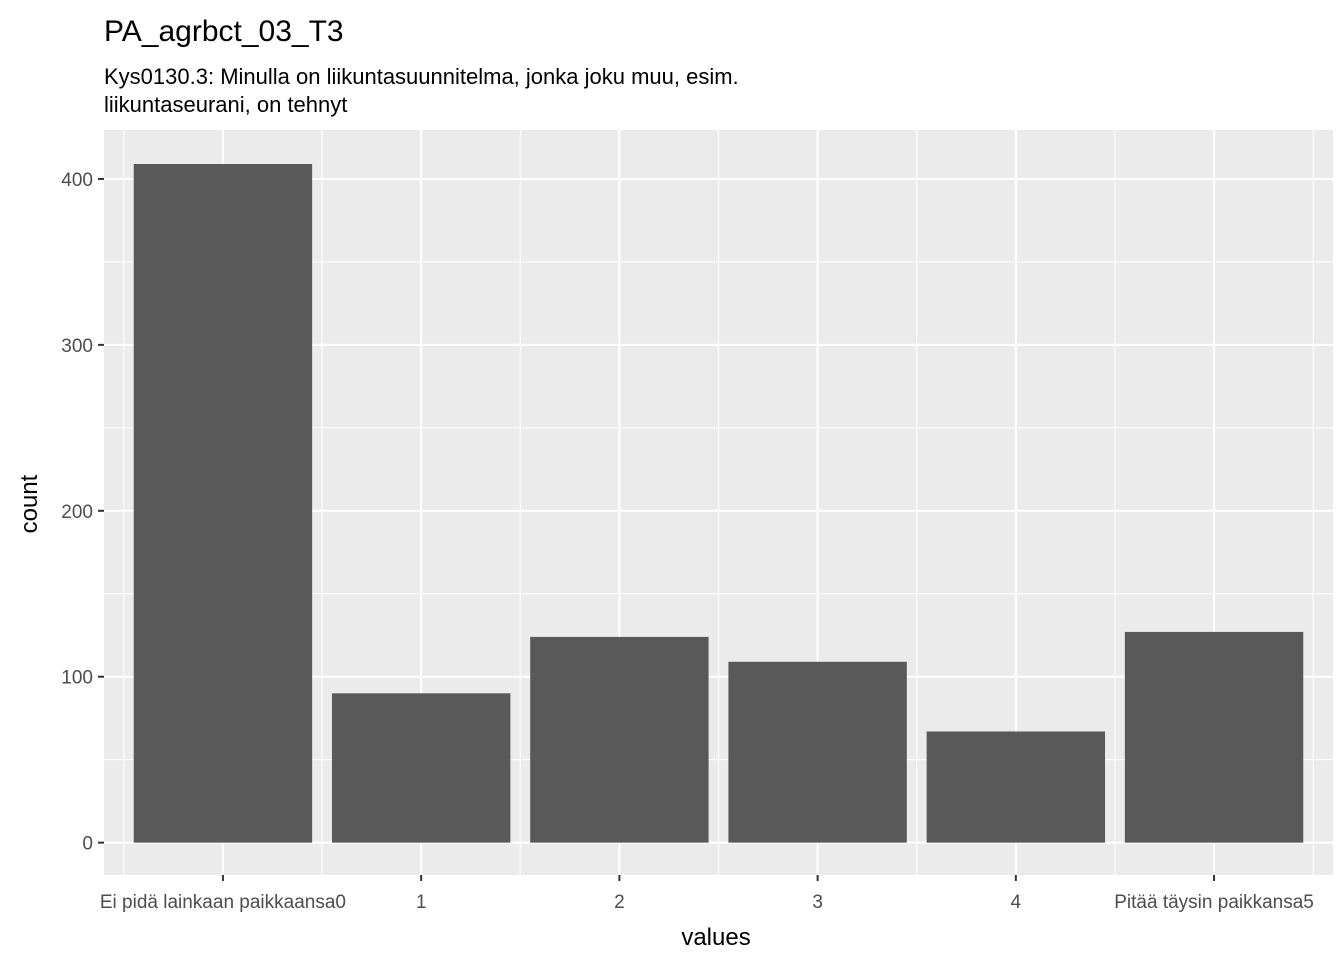 This screenshot has width=1344, height=960. Describe the element at coordinates (77, 512) in the screenshot. I see `y-tick-label: 200` at that location.